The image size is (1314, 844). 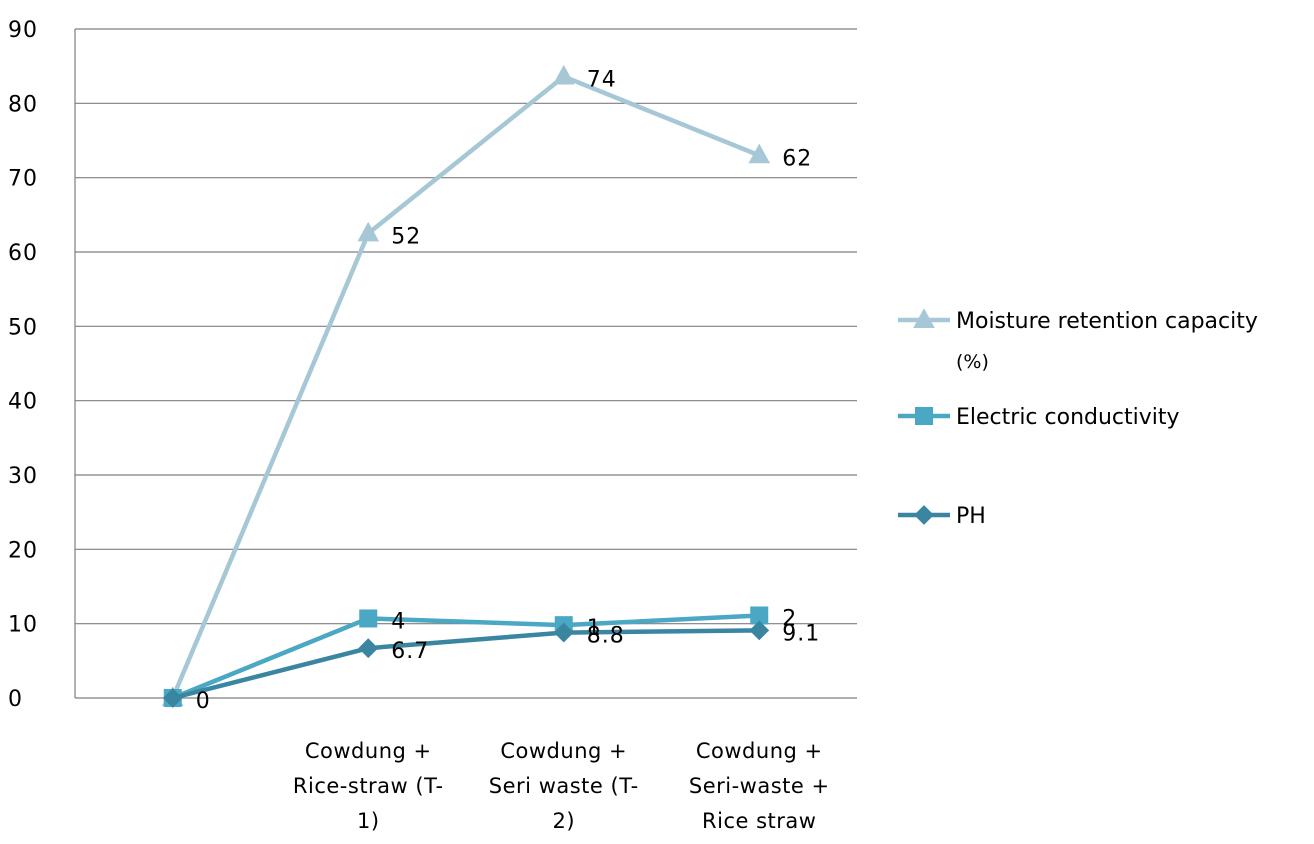 What do you see at coordinates (23, 179) in the screenshot?
I see `y-tick-label: 70` at bounding box center [23, 179].